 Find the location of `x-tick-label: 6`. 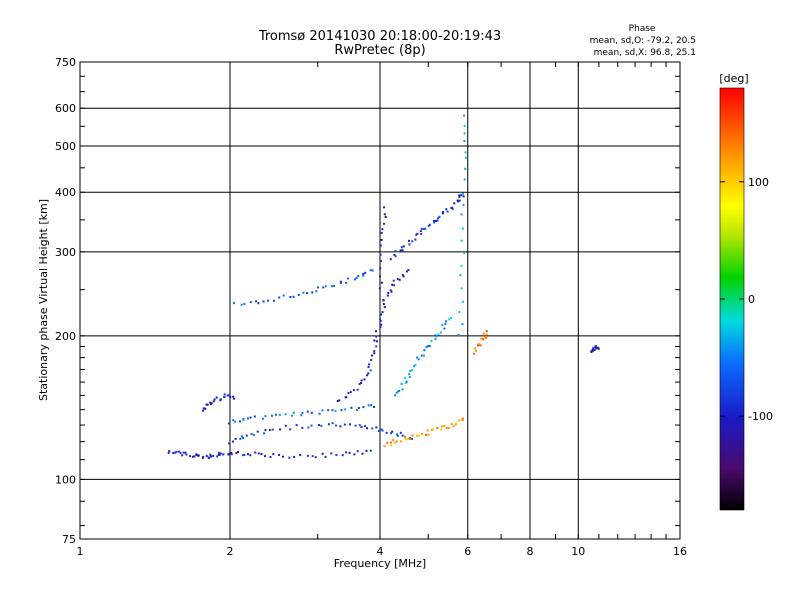

x-tick-label: 6 is located at coordinates (467, 551).